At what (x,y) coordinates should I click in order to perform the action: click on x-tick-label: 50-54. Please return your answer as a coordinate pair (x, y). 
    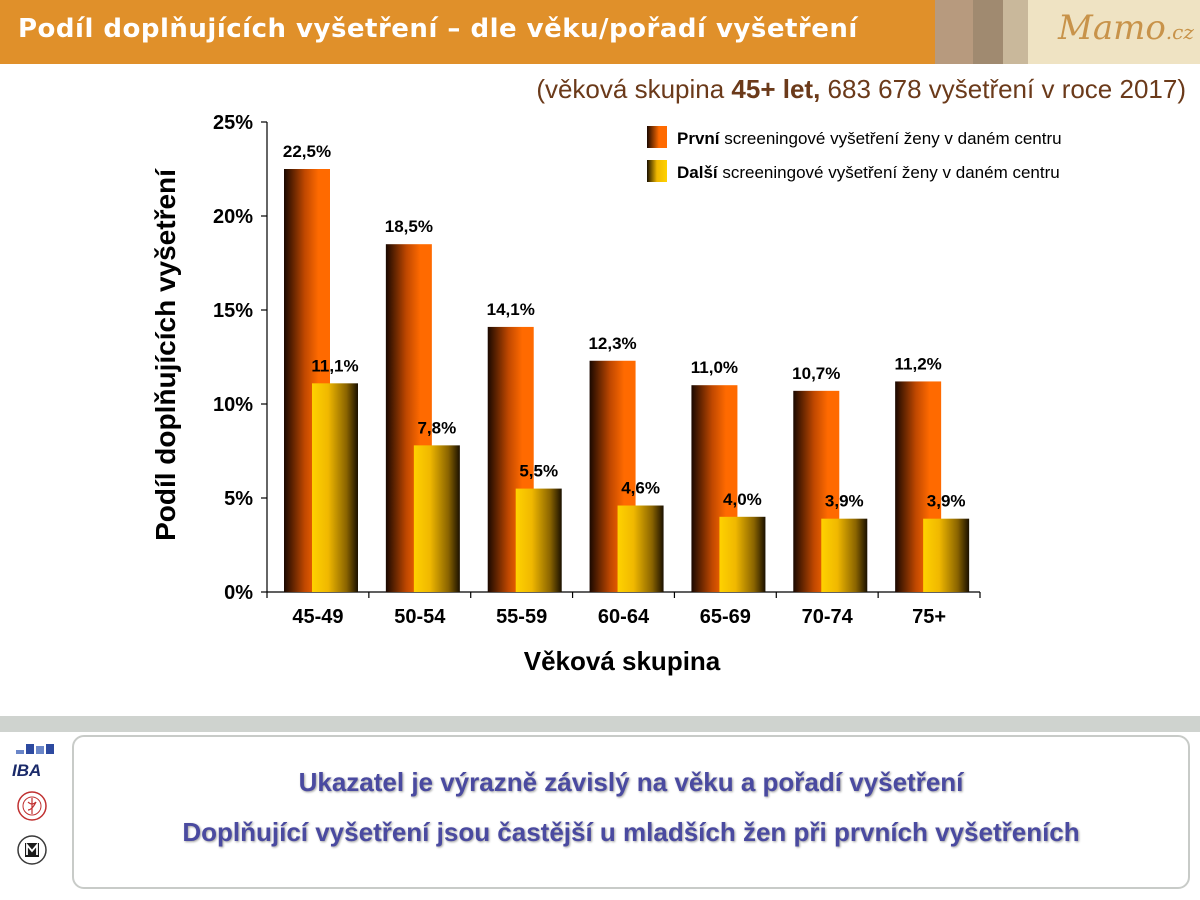
    Looking at the image, I should click on (420, 617).